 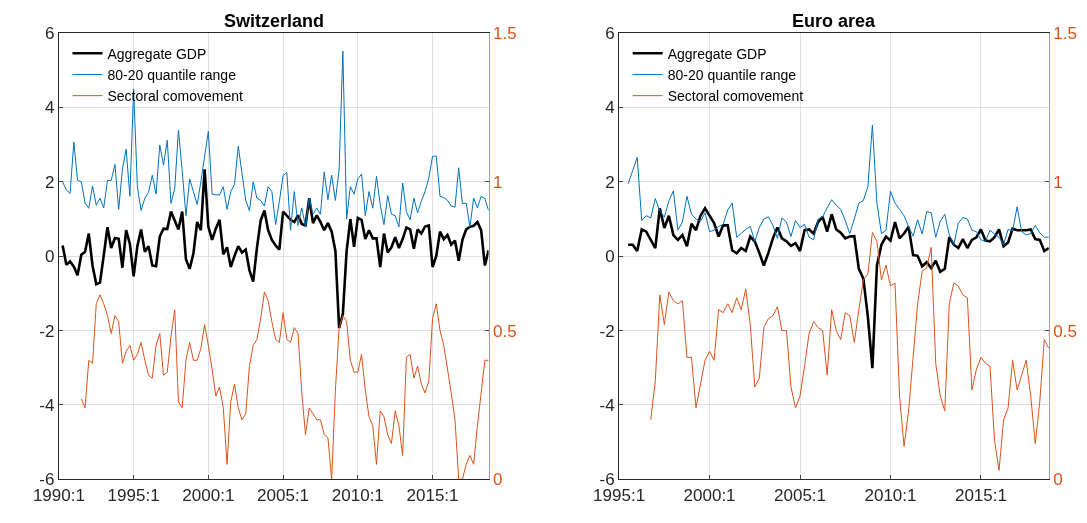 I want to click on x-tick-label: 1995:1, so click(x=133, y=495).